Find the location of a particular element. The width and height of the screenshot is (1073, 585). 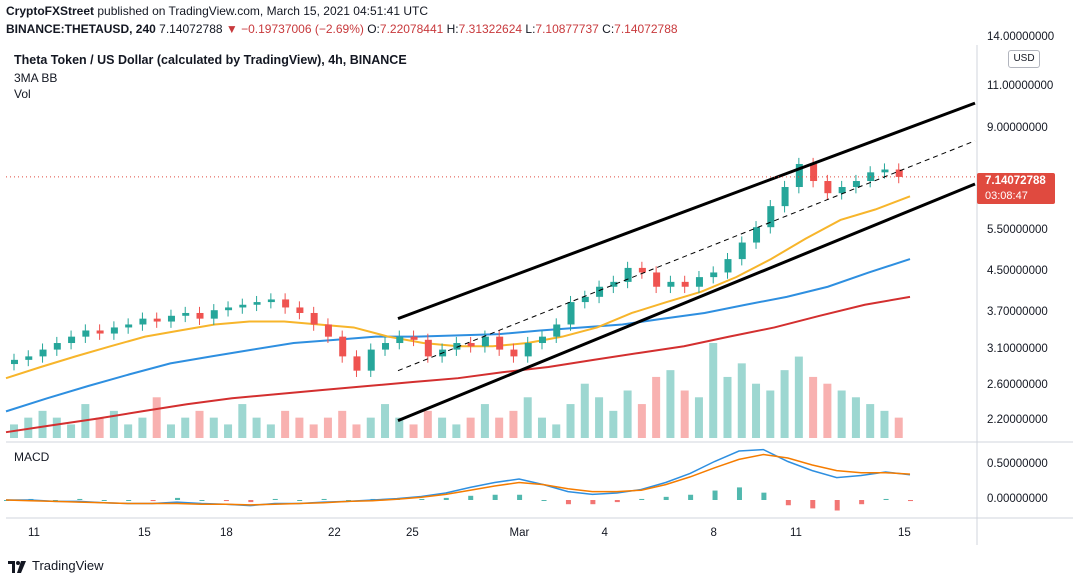

volume-legend: Vol is located at coordinates (22, 94).